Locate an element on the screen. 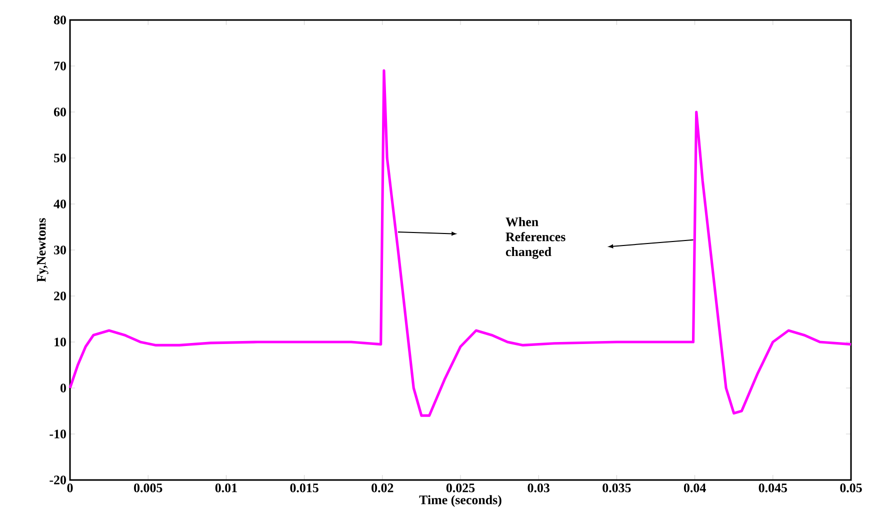  x-tick-label: 0.02 is located at coordinates (383, 488).